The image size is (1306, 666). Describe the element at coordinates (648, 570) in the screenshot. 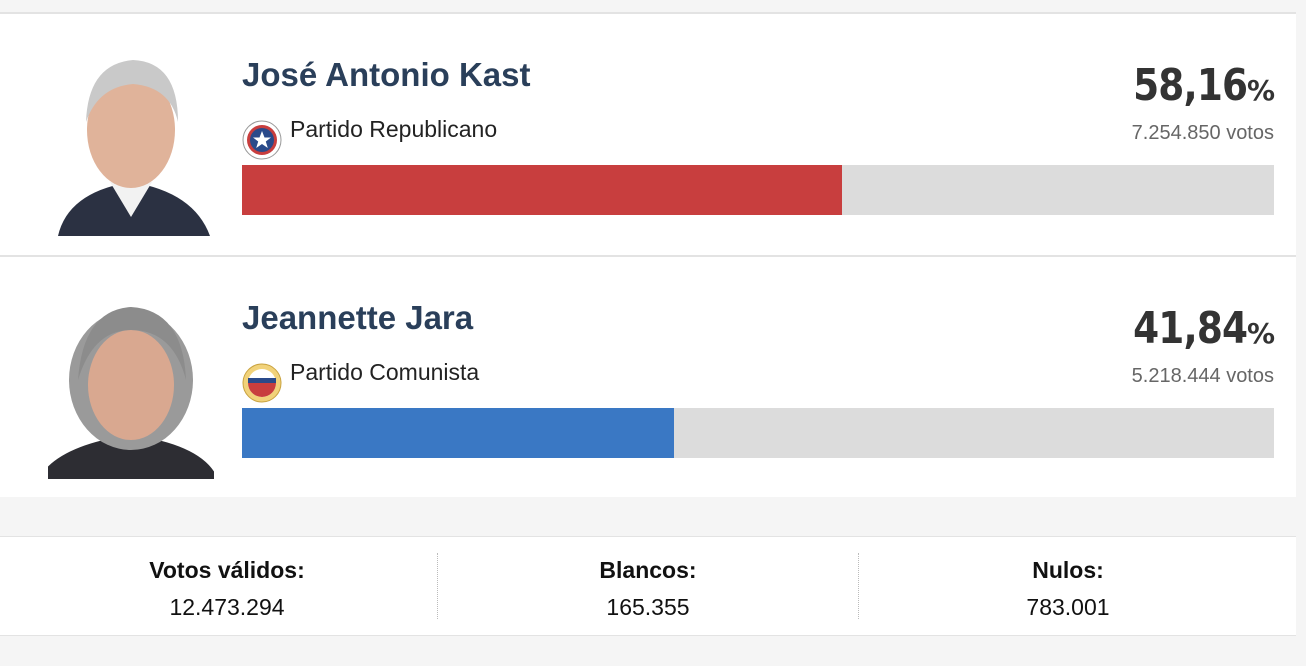

I see `summary-label: Blancos:` at that location.